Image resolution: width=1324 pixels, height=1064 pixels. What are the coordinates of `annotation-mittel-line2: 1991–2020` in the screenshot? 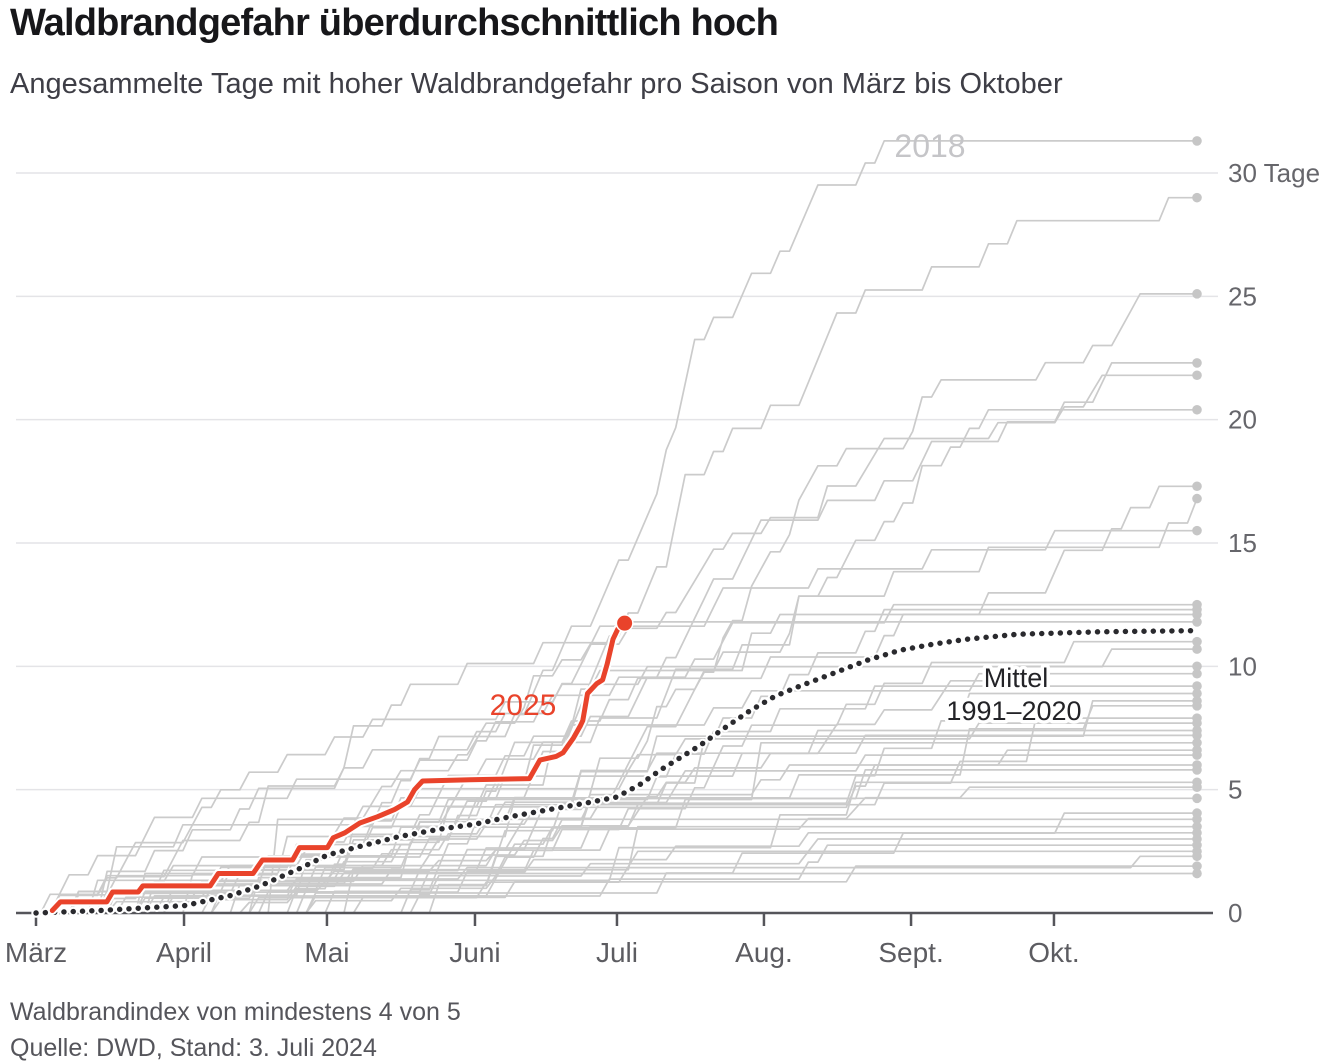 It's located at (1013, 711).